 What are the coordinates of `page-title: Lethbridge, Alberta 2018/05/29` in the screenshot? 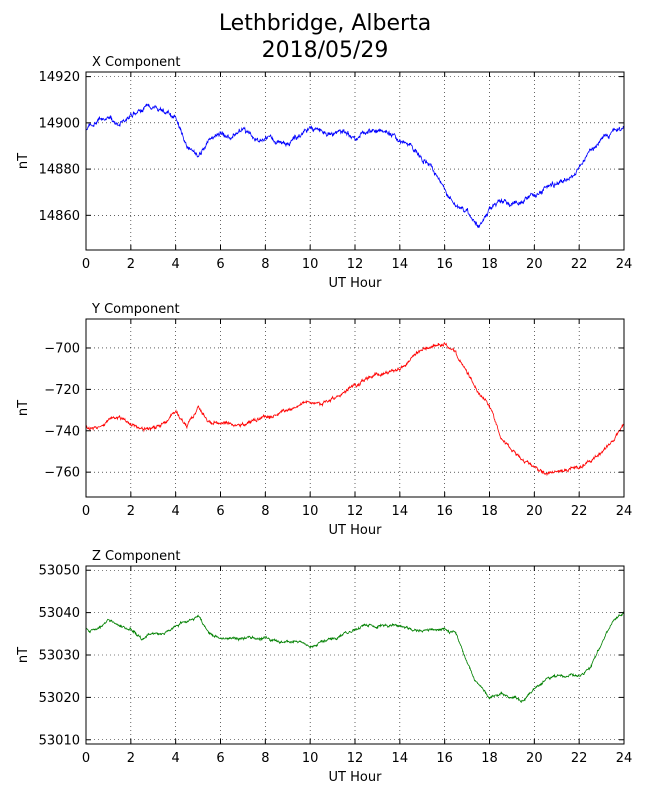 It's located at (325, 37).